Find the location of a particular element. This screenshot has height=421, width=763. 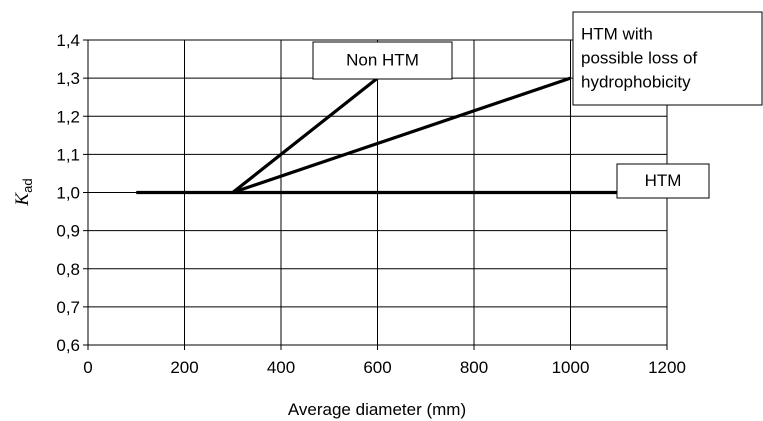

y-tick-label: 1,1 is located at coordinates (68, 154).